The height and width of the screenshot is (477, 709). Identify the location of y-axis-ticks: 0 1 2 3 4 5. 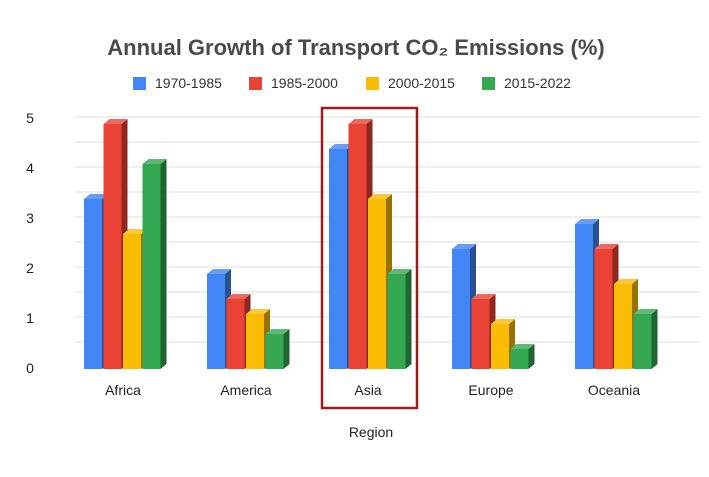
(30, 243).